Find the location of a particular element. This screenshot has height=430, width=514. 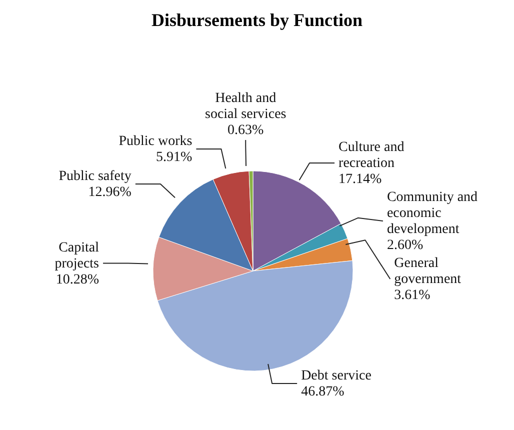

slice-label: Debt service is located at coordinates (336, 376).